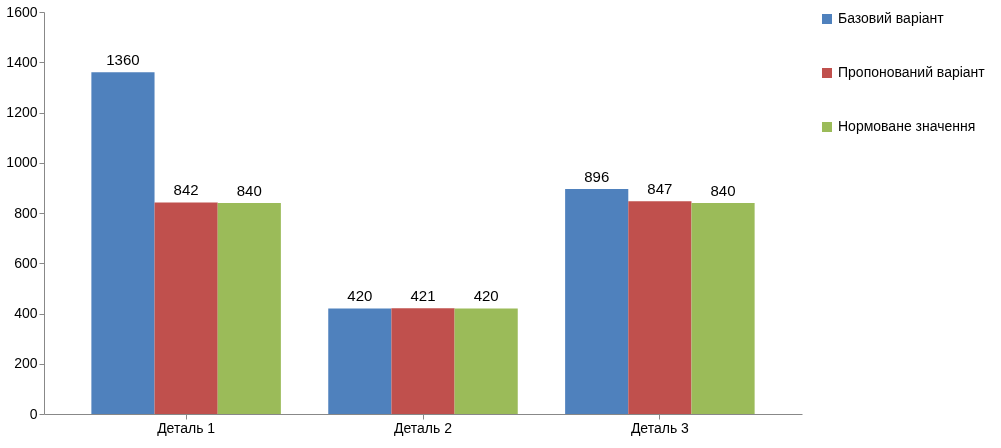 This screenshot has width=1001, height=448. I want to click on legend-label: Нормоване значення, so click(907, 126).